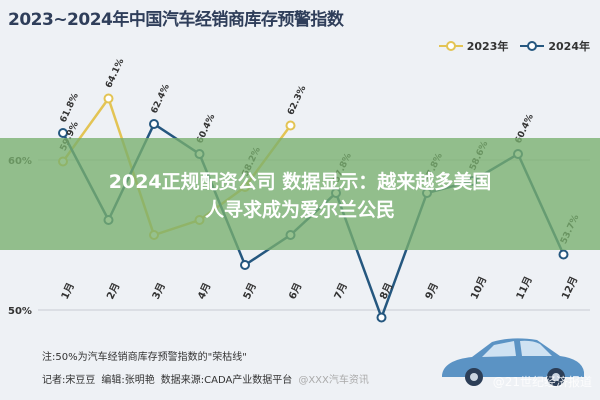  What do you see at coordinates (70, 108) in the screenshot?
I see `data-label: 61.8%` at bounding box center [70, 108].